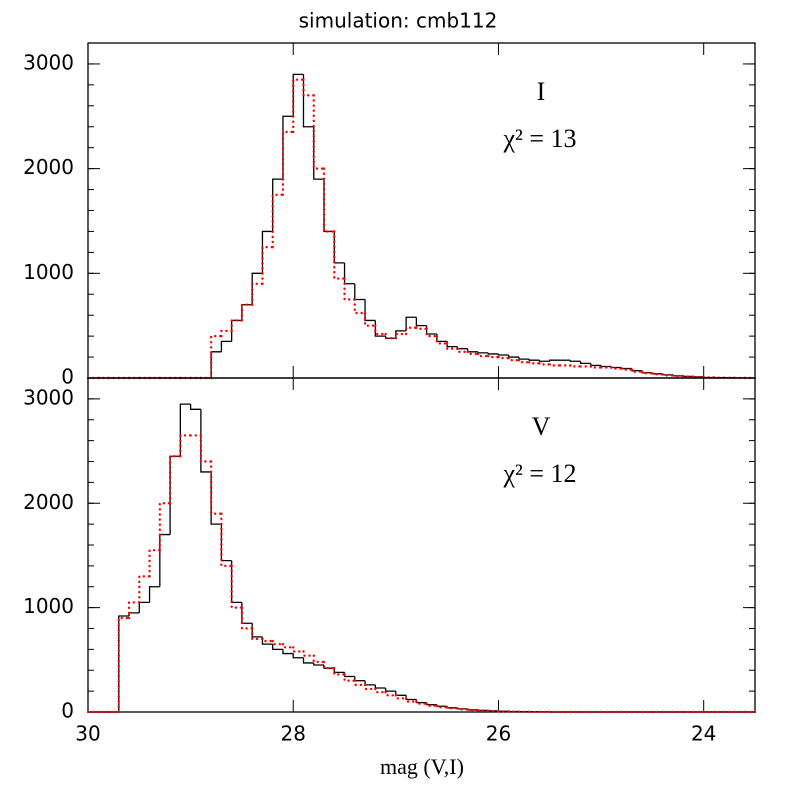 The width and height of the screenshot is (797, 797). Describe the element at coordinates (703, 734) in the screenshot. I see `x-tick-label: 24` at that location.